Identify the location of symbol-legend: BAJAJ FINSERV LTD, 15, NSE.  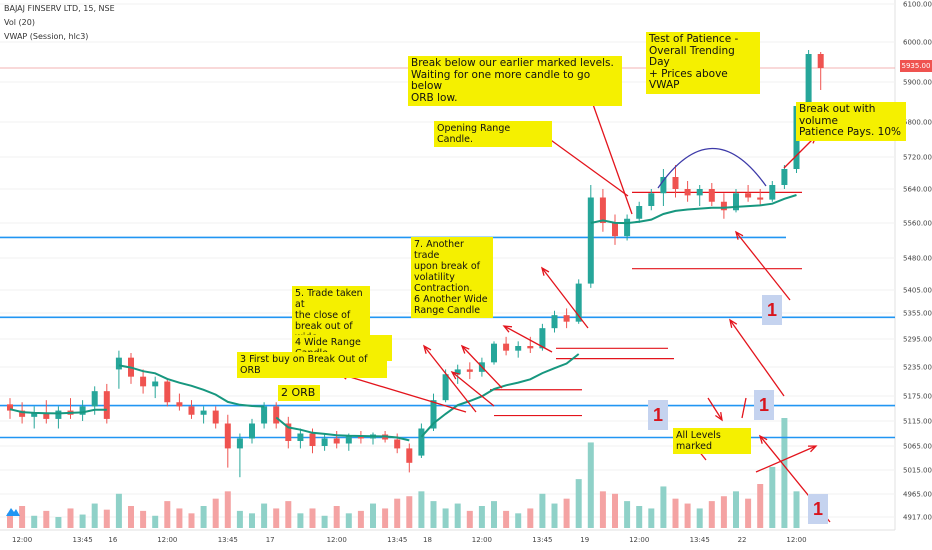
(59, 8).